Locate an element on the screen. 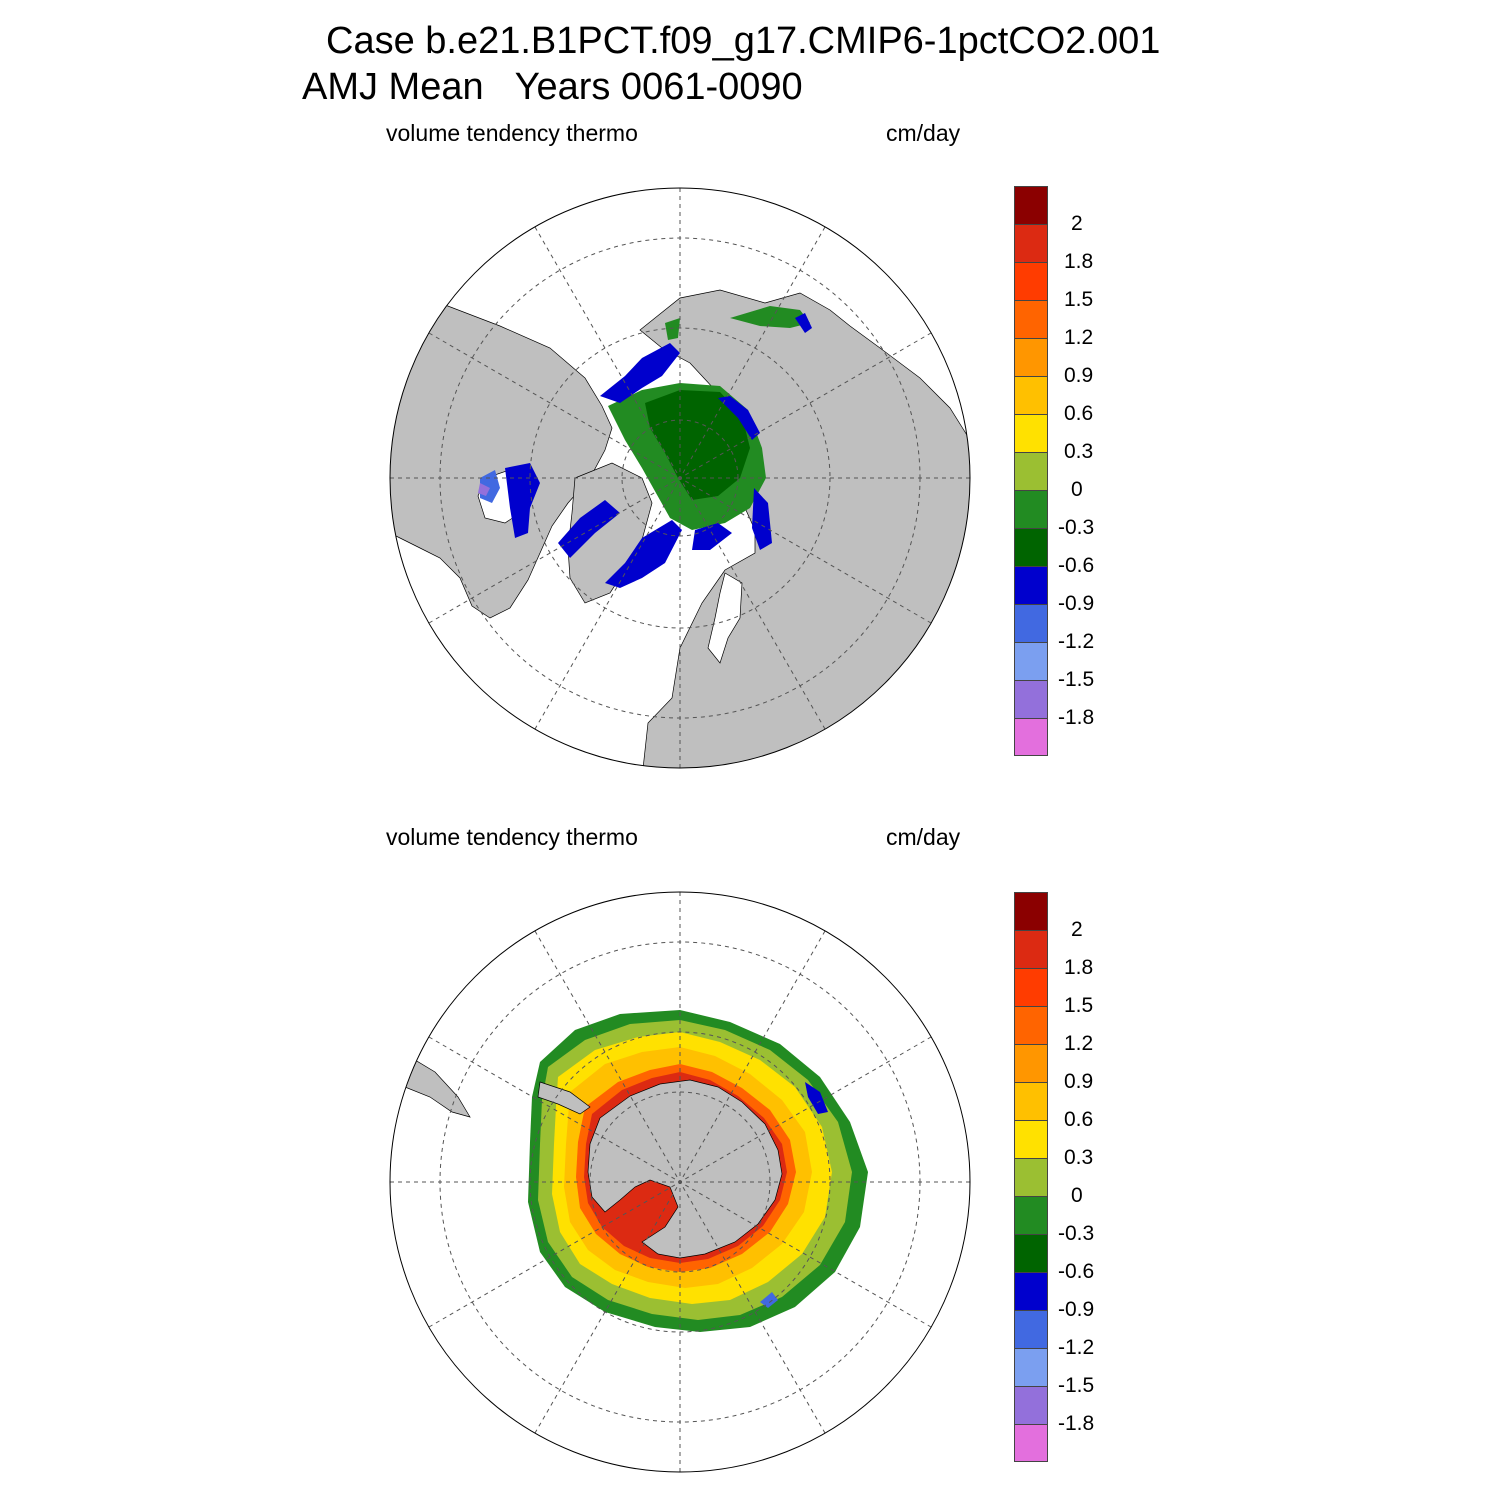  south-colorbar-tick-label: 2 is located at coordinates (1077, 929).